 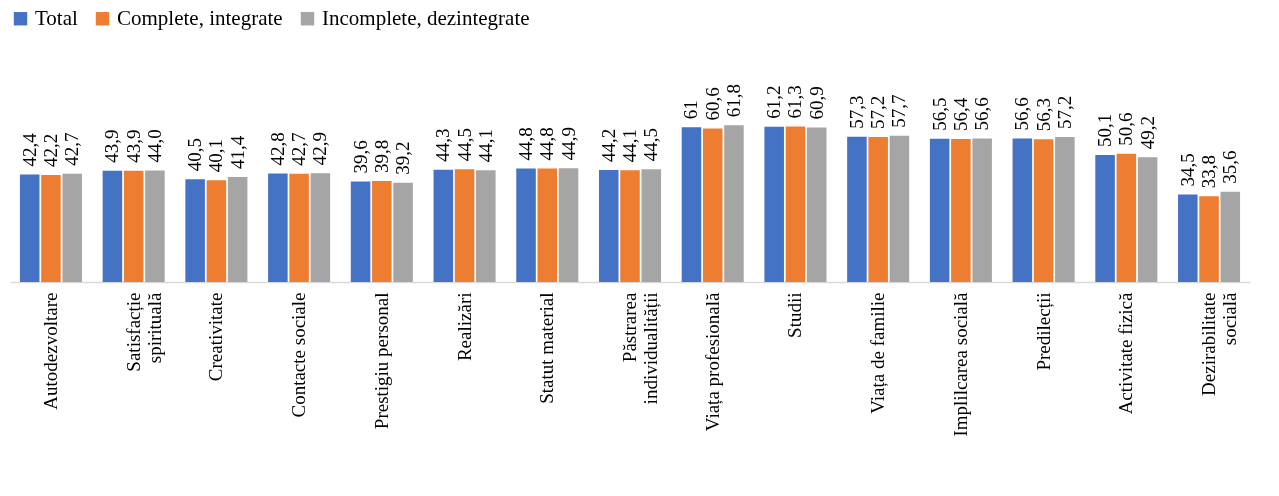 I want to click on data-label: 56,4, so click(x=960, y=114).